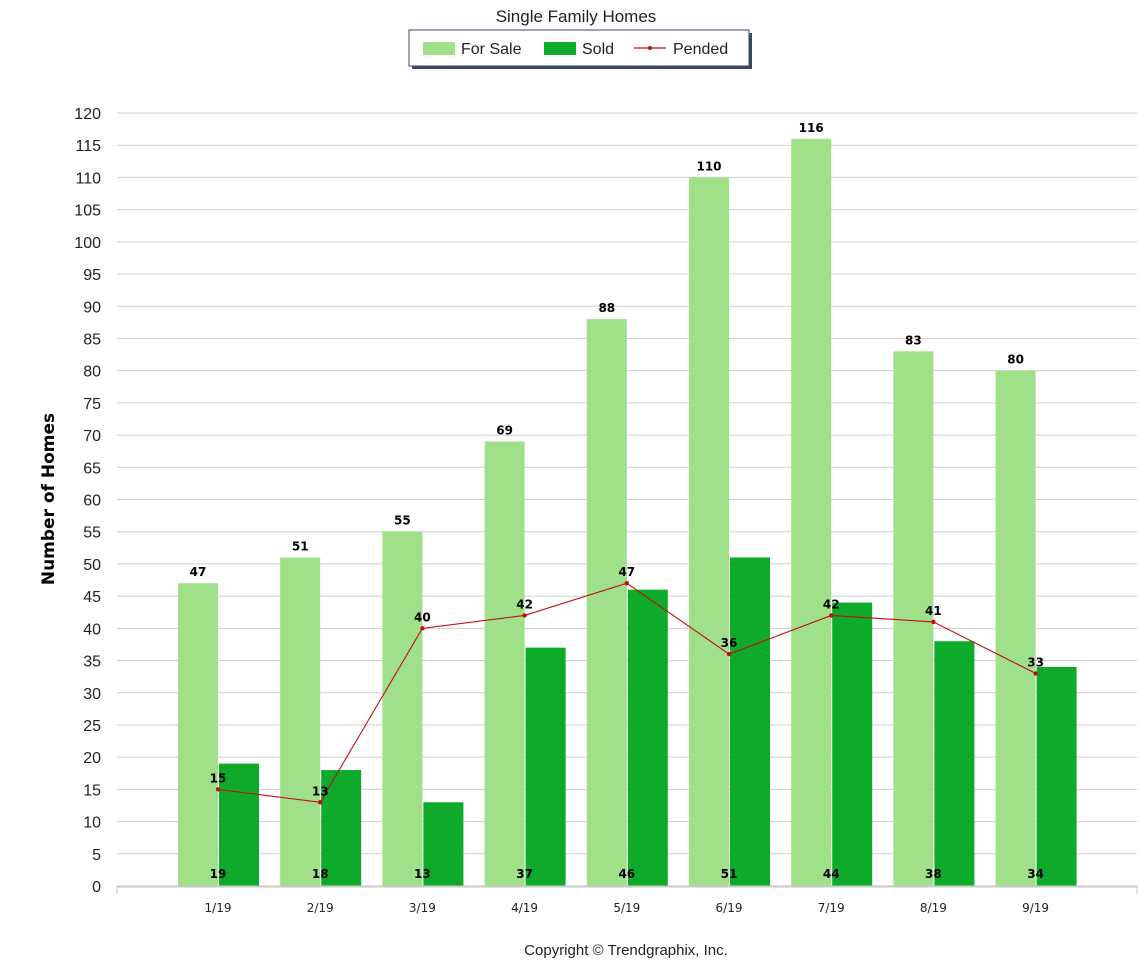 This screenshot has width=1140, height=967. I want to click on y-tick-label: 40, so click(92, 629).